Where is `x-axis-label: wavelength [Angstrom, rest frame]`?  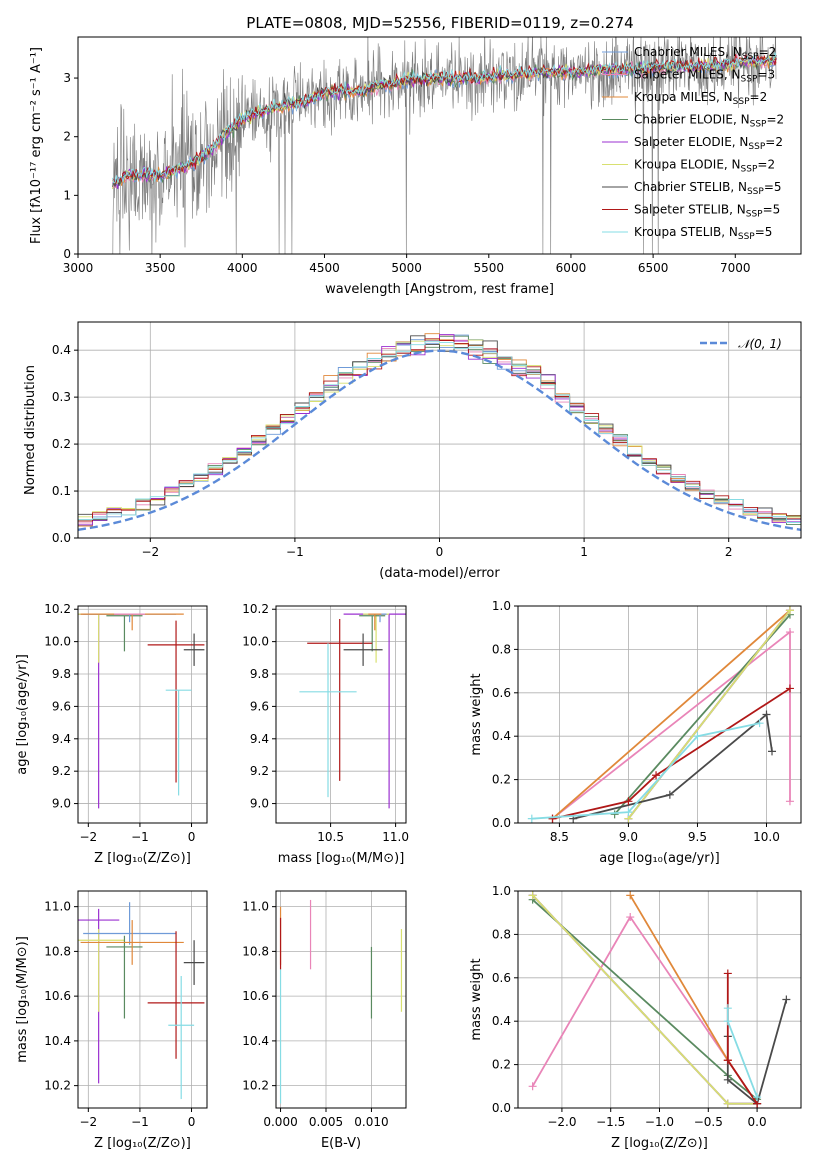 x-axis-label: wavelength [Angstrom, rest frame] is located at coordinates (439, 289).